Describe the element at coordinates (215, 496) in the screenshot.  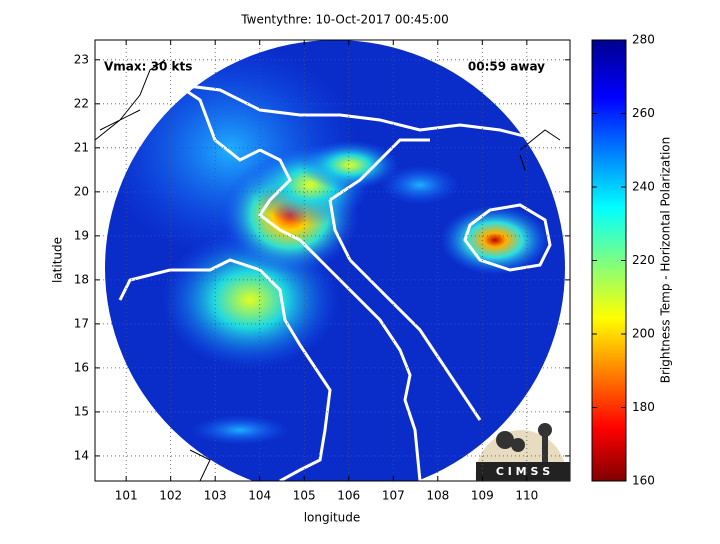
I see `x-tick-label: 103` at that location.